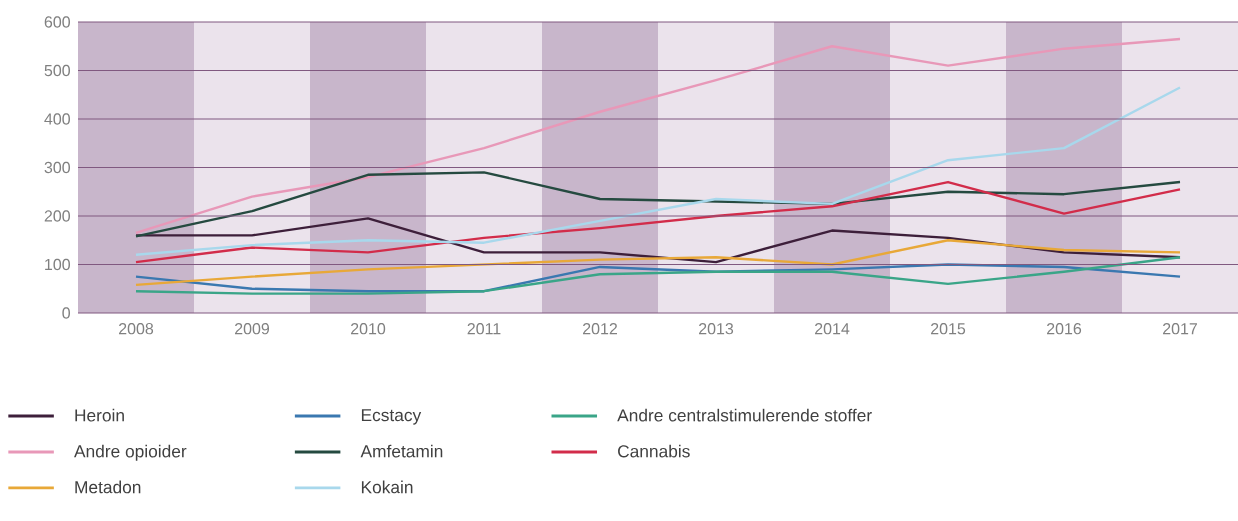  What do you see at coordinates (600, 329) in the screenshot?
I see `x-tick-label: 2012` at bounding box center [600, 329].